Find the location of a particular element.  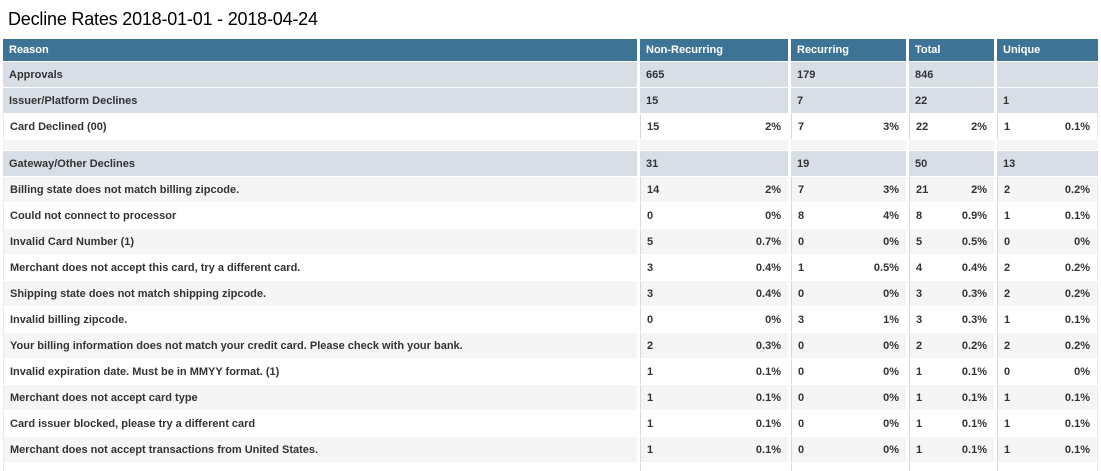

header-row: Reason Non-Recurring Recurring Total Unique is located at coordinates (550, 50).